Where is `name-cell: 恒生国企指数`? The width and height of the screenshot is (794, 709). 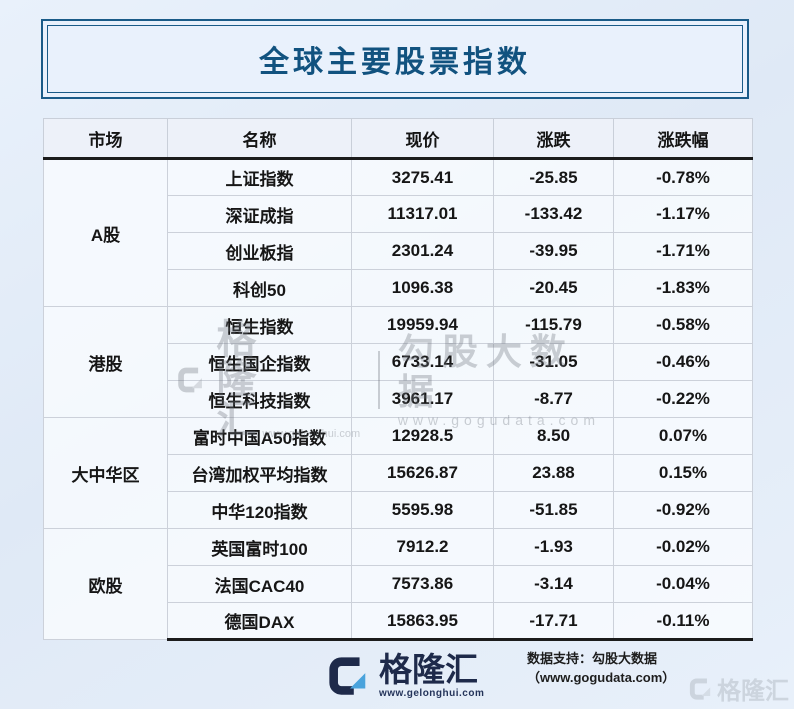
name-cell: 恒生国企指数 is located at coordinates (259, 362).